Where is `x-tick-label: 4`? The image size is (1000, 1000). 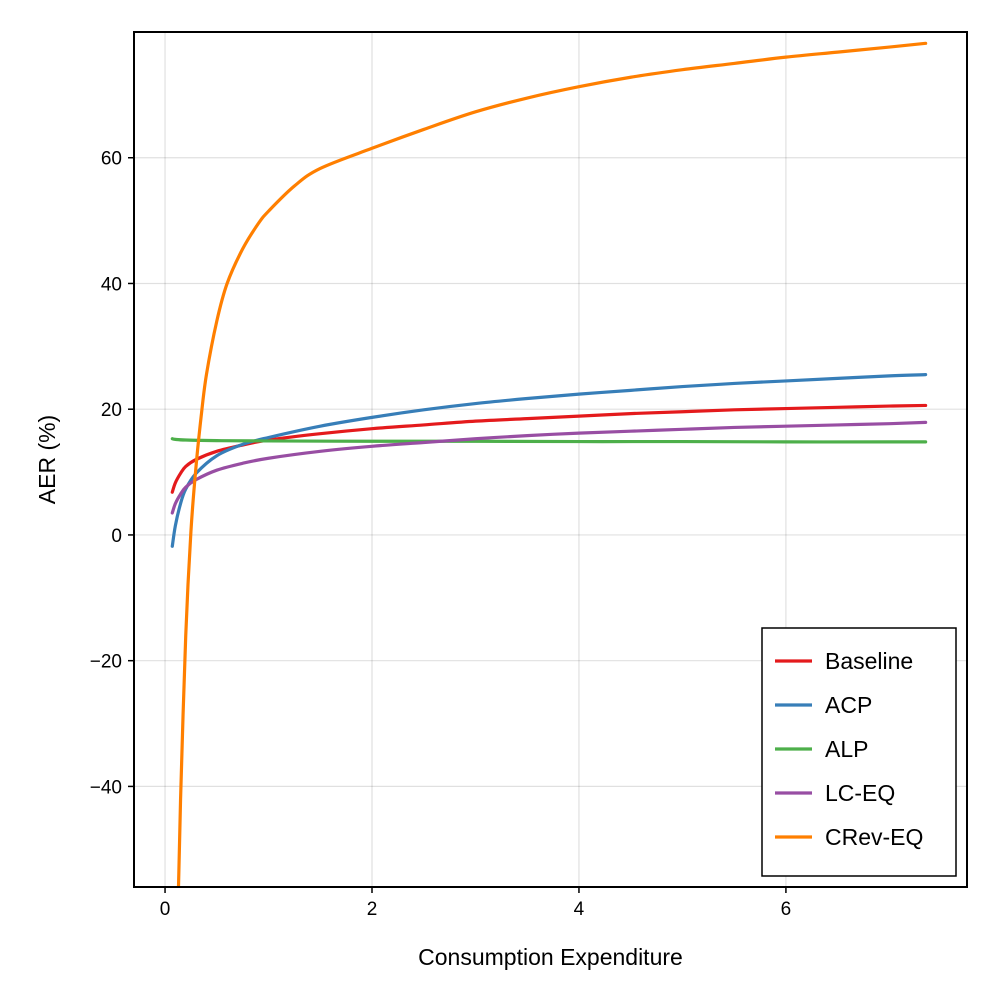
x-tick-label: 4 is located at coordinates (579, 909).